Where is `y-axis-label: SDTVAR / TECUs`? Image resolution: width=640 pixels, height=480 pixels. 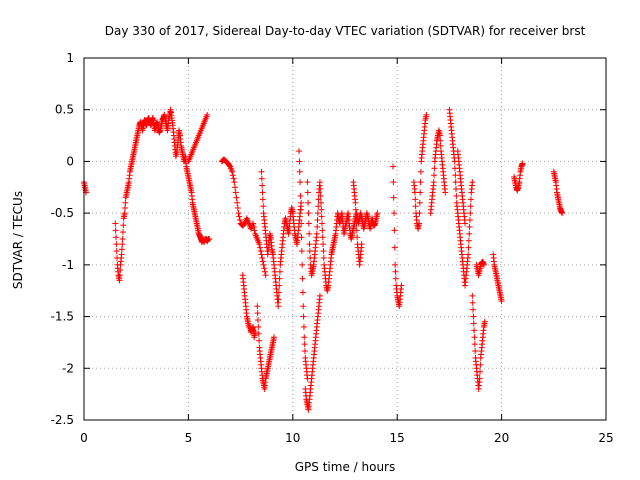
y-axis-label: SDTVAR / TECUs is located at coordinates (18, 240).